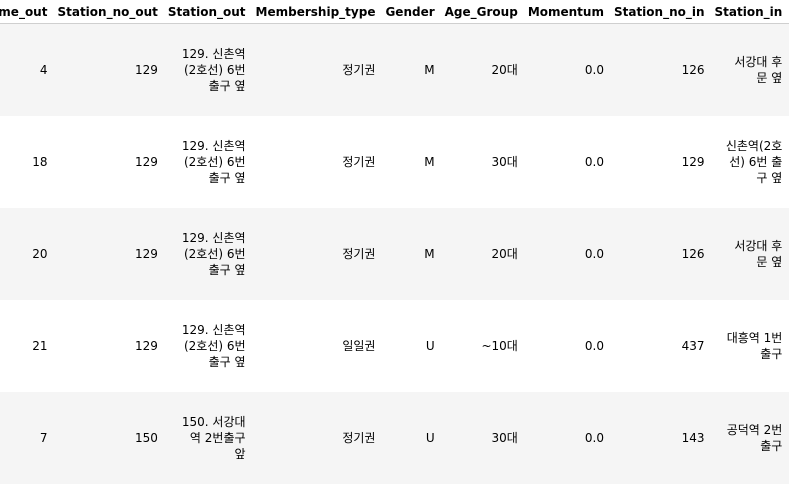 The width and height of the screenshot is (789, 484). Describe the element at coordinates (106, 12) in the screenshot. I see `column-header-station-no-out: Station_no_out` at that location.